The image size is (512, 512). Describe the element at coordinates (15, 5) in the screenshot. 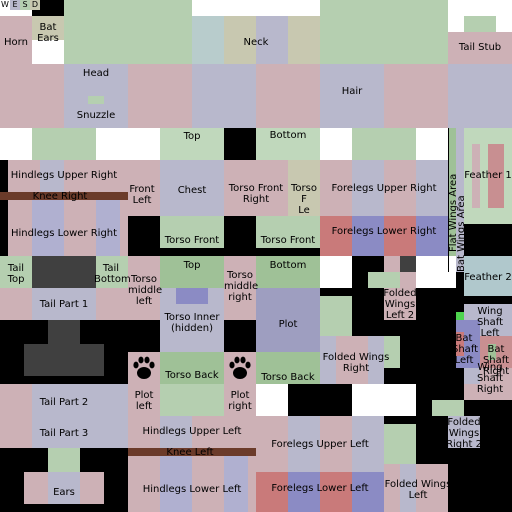

I see `letter-e: E` at that location.